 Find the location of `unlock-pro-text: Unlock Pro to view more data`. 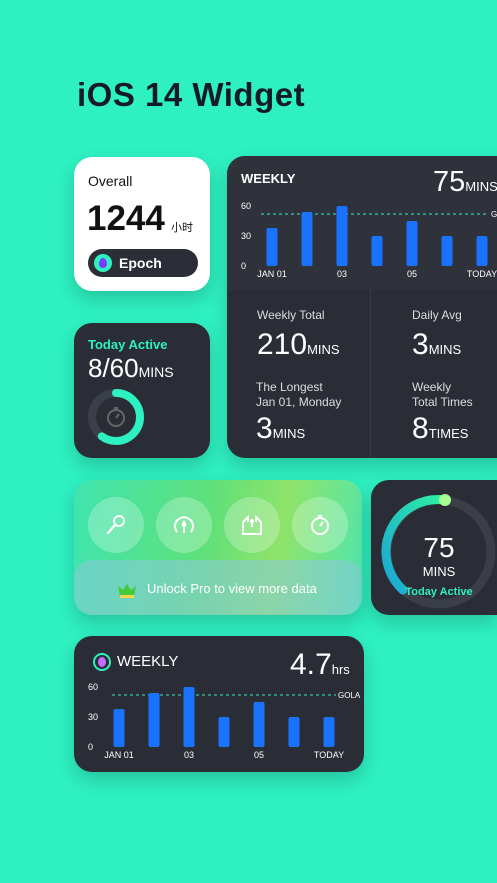

unlock-pro-text: Unlock Pro to view more data is located at coordinates (232, 588).